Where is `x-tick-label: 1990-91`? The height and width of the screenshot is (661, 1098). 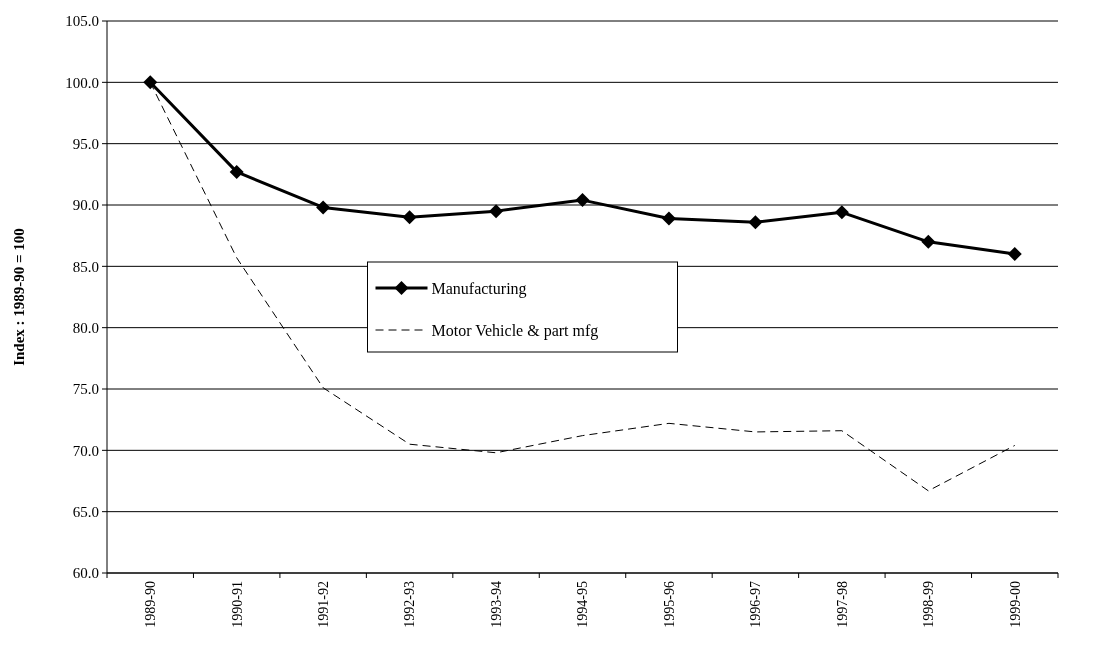
x-tick-label: 1990-91 is located at coordinates (237, 604).